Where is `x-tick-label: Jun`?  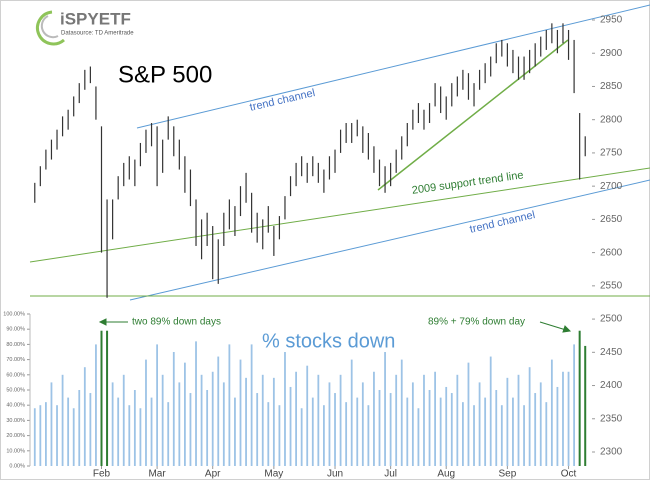
x-tick-label: Jun is located at coordinates (335, 474).